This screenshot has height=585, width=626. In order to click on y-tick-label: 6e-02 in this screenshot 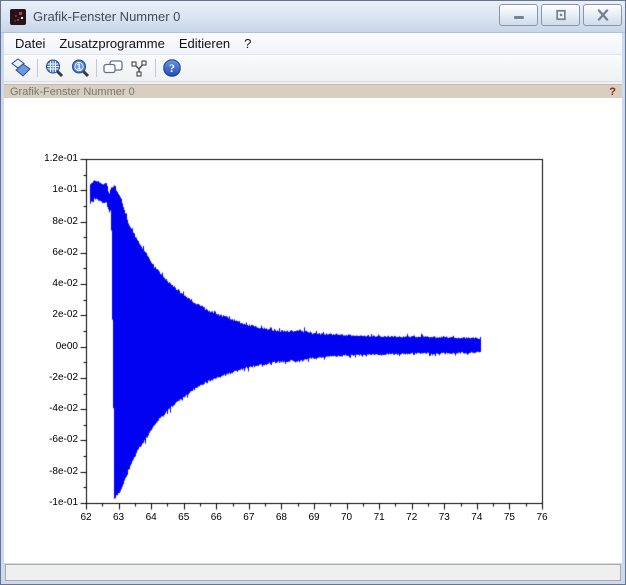, I will do `click(65, 252)`.